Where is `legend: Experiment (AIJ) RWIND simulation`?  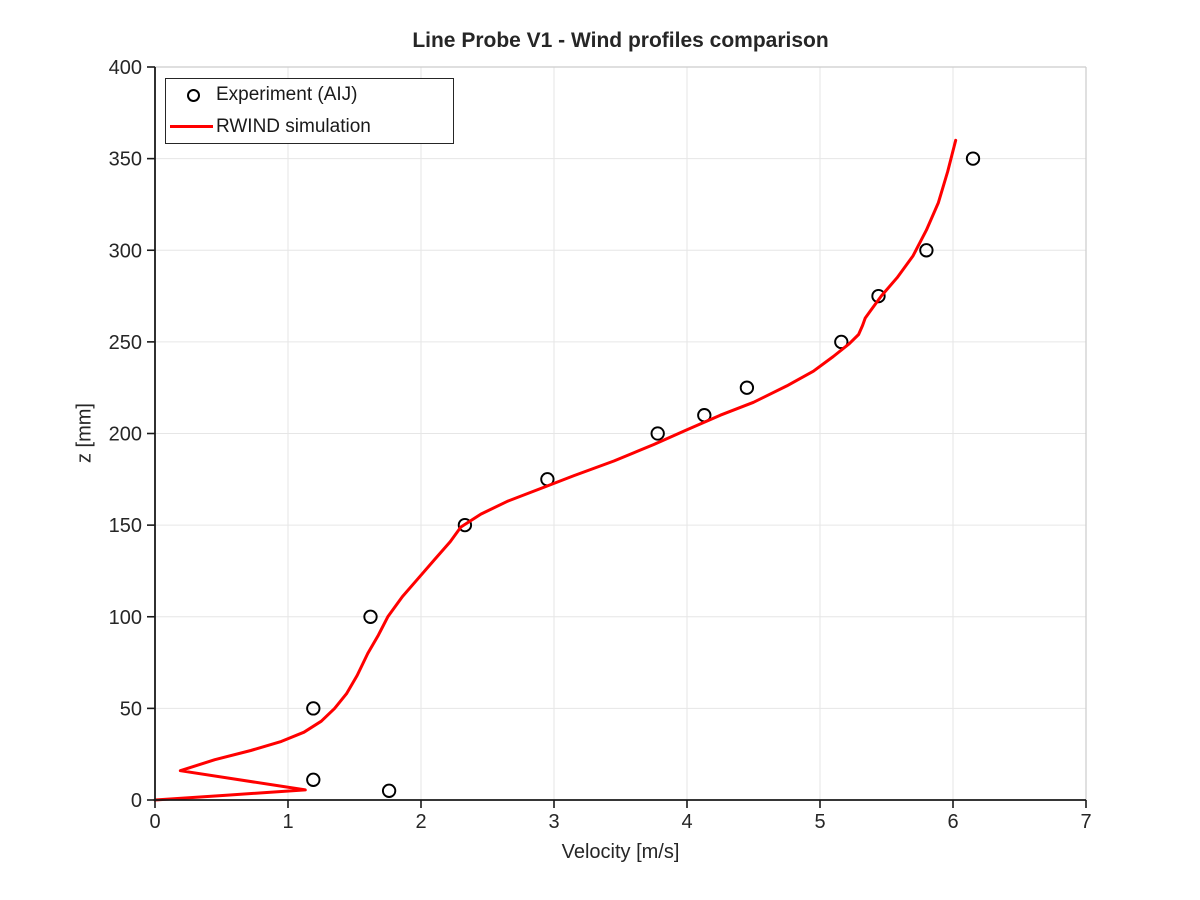 legend: Experiment (AIJ) RWIND simulation is located at coordinates (309, 111).